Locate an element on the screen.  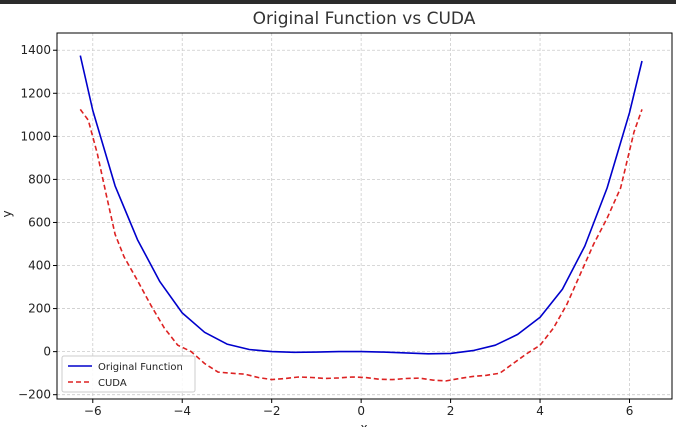
y-tick-label: 800 is located at coordinates (39, 179).